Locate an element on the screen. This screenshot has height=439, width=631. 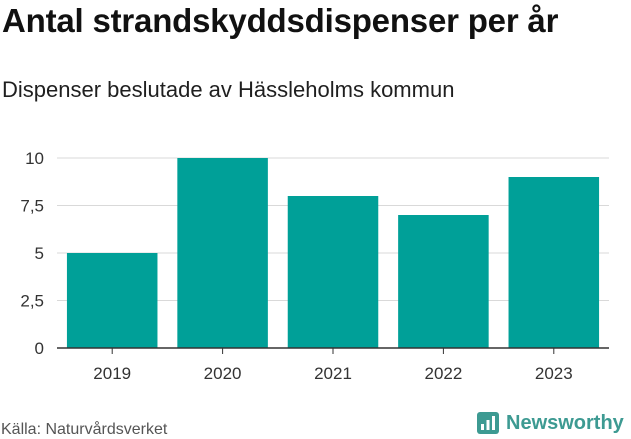
y-tick-label: 5 is located at coordinates (39, 253).